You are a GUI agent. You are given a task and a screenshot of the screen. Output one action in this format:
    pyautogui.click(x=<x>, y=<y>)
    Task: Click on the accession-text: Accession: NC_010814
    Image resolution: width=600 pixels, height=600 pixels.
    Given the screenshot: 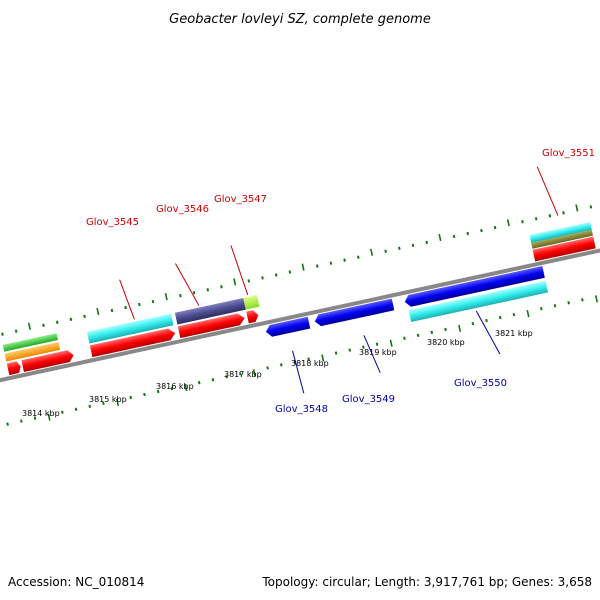 What is the action you would take?
    pyautogui.click(x=76, y=582)
    